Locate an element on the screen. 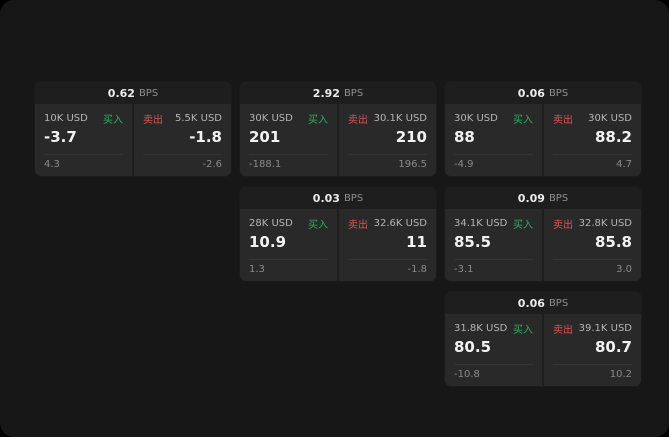 The image size is (669, 437). buy-panel: 31.8K USD 买入 80.5 -10.8 is located at coordinates (493, 350).